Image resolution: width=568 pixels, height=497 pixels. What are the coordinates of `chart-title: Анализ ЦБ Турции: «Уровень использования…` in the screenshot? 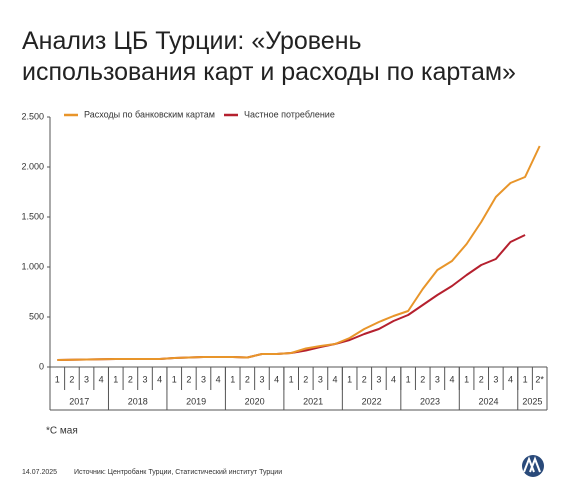 It's located at (269, 56).